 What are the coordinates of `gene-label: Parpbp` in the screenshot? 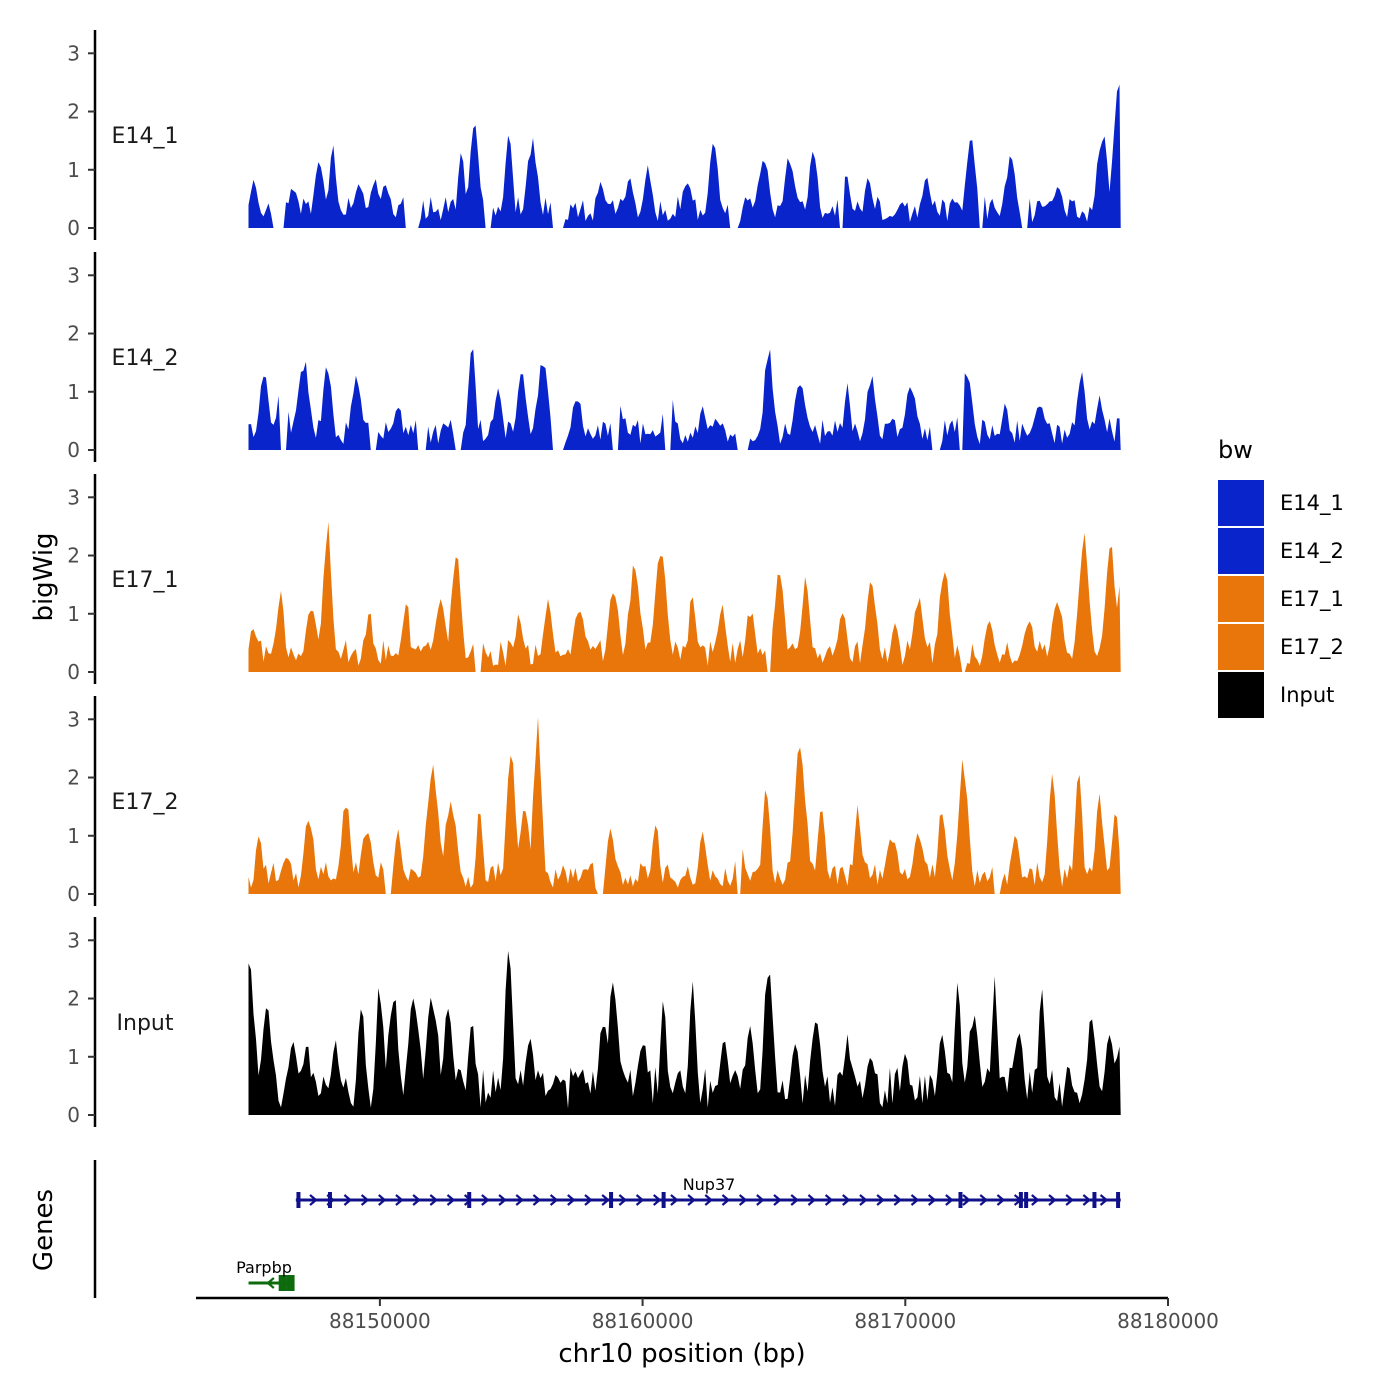 It's located at (264, 1267).